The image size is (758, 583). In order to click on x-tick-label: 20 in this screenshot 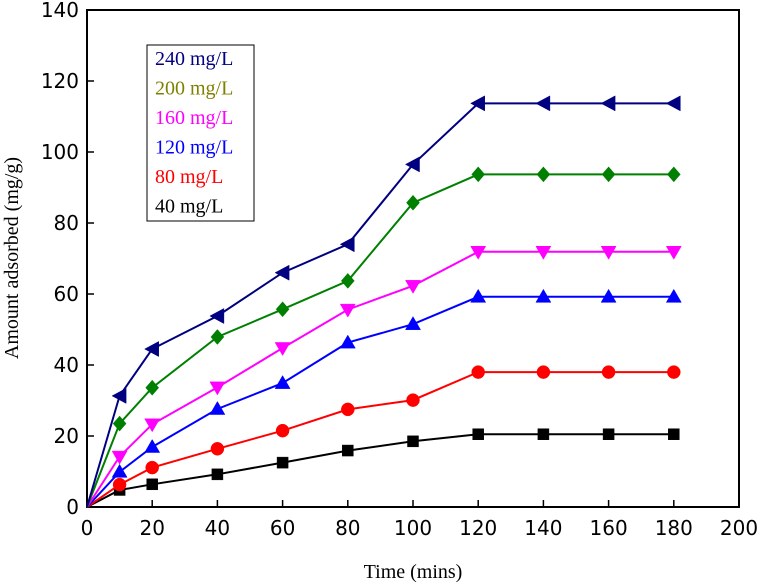, I will do `click(151, 528)`.